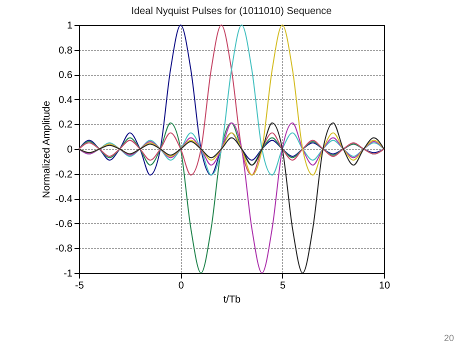  Describe the element at coordinates (449, 338) in the screenshot. I see `text: 20` at that location.